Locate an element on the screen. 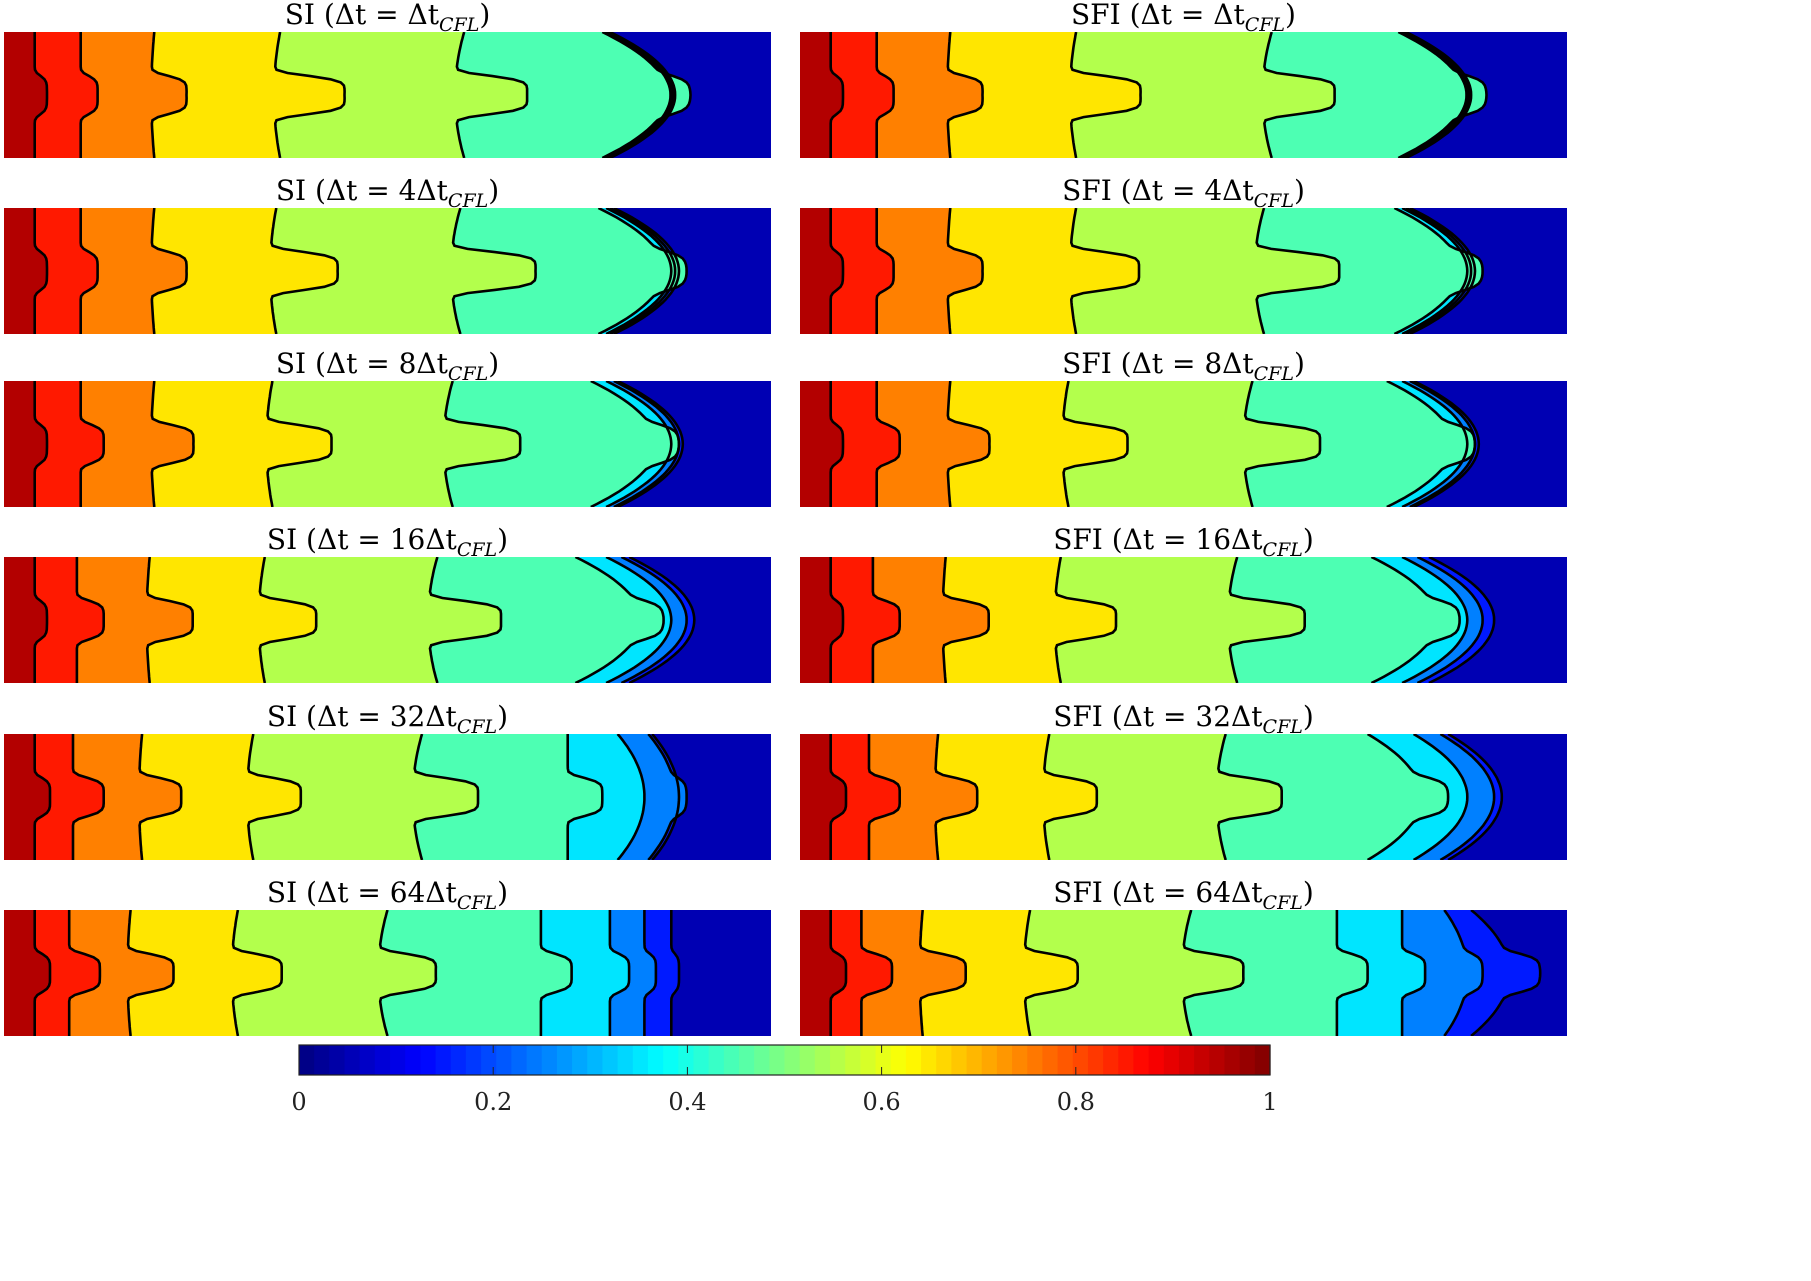 The image size is (1811, 1281). panel-title: SI (Δt = 16ΔtCFL) is located at coordinates (387, 542).